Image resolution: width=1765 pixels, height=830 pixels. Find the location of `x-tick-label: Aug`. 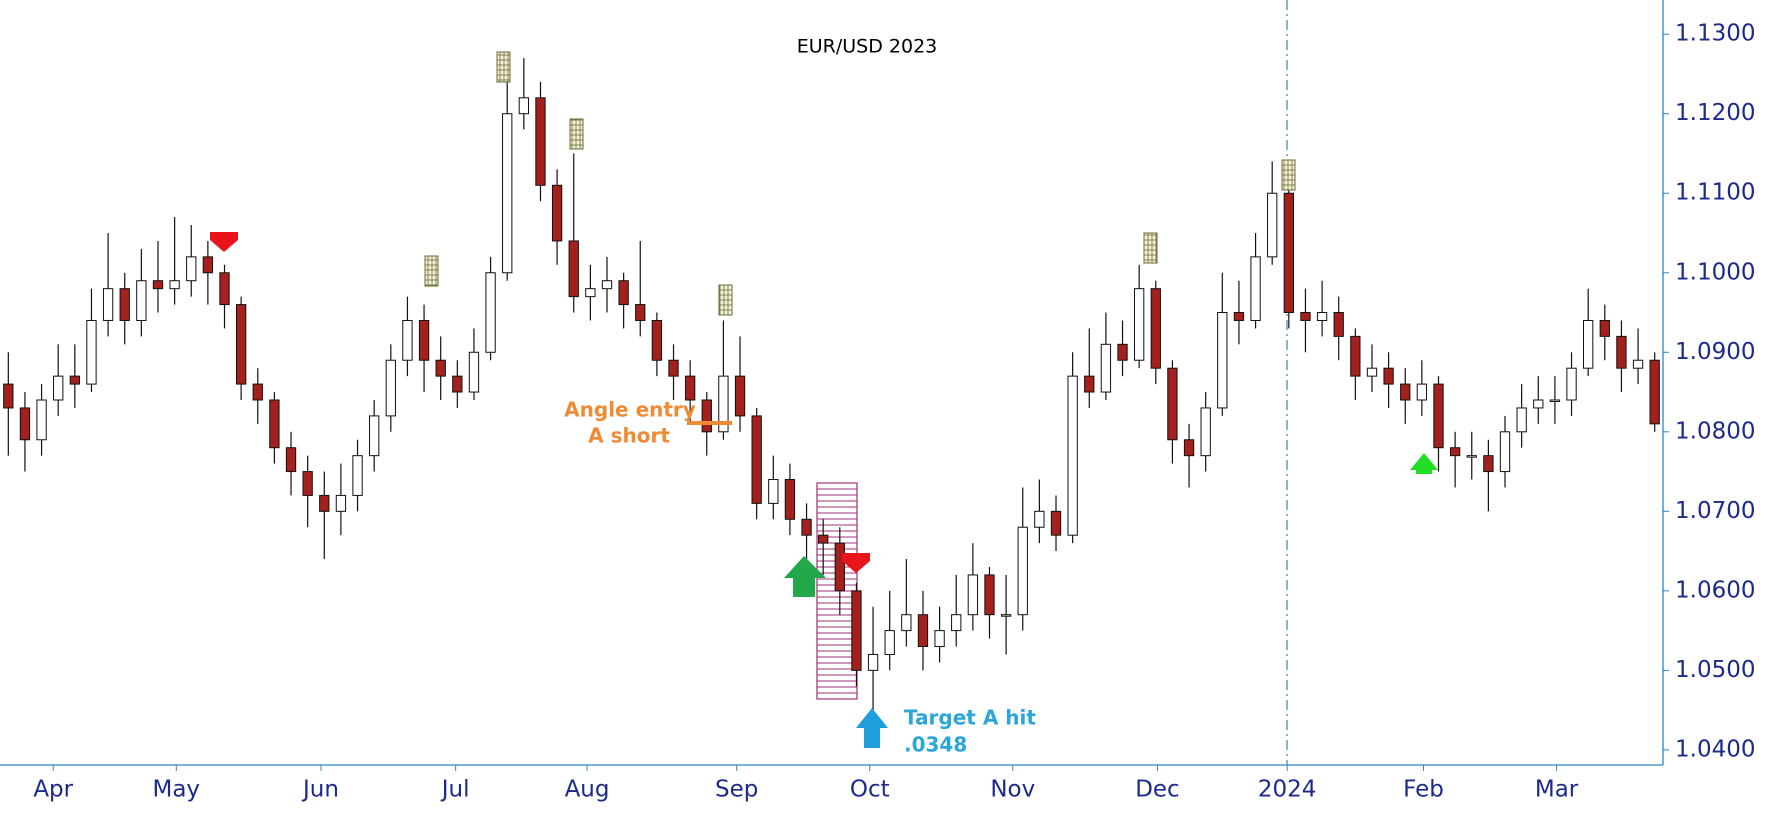

x-tick-label: Aug is located at coordinates (587, 790).